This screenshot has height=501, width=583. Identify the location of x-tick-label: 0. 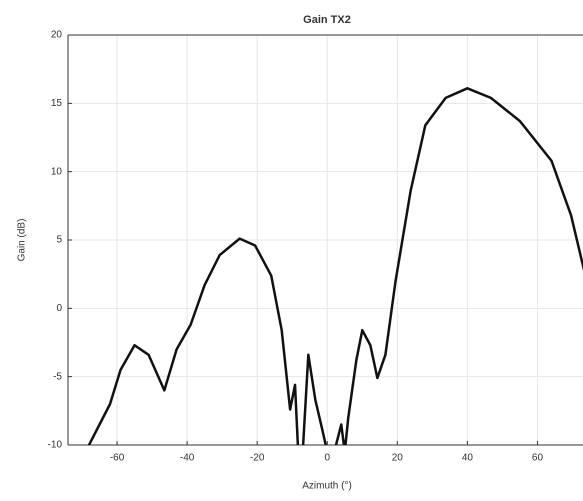
(327, 458).